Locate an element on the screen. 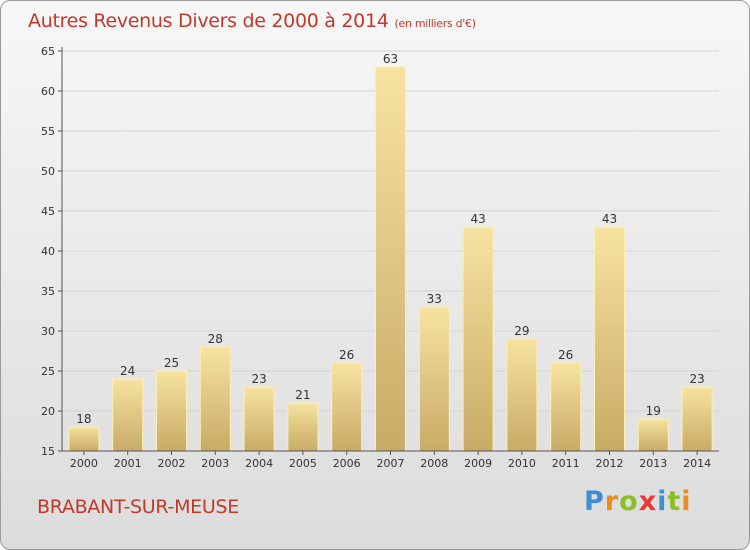 This screenshot has width=750, height=550. bar-value-label: 25 is located at coordinates (171, 363).